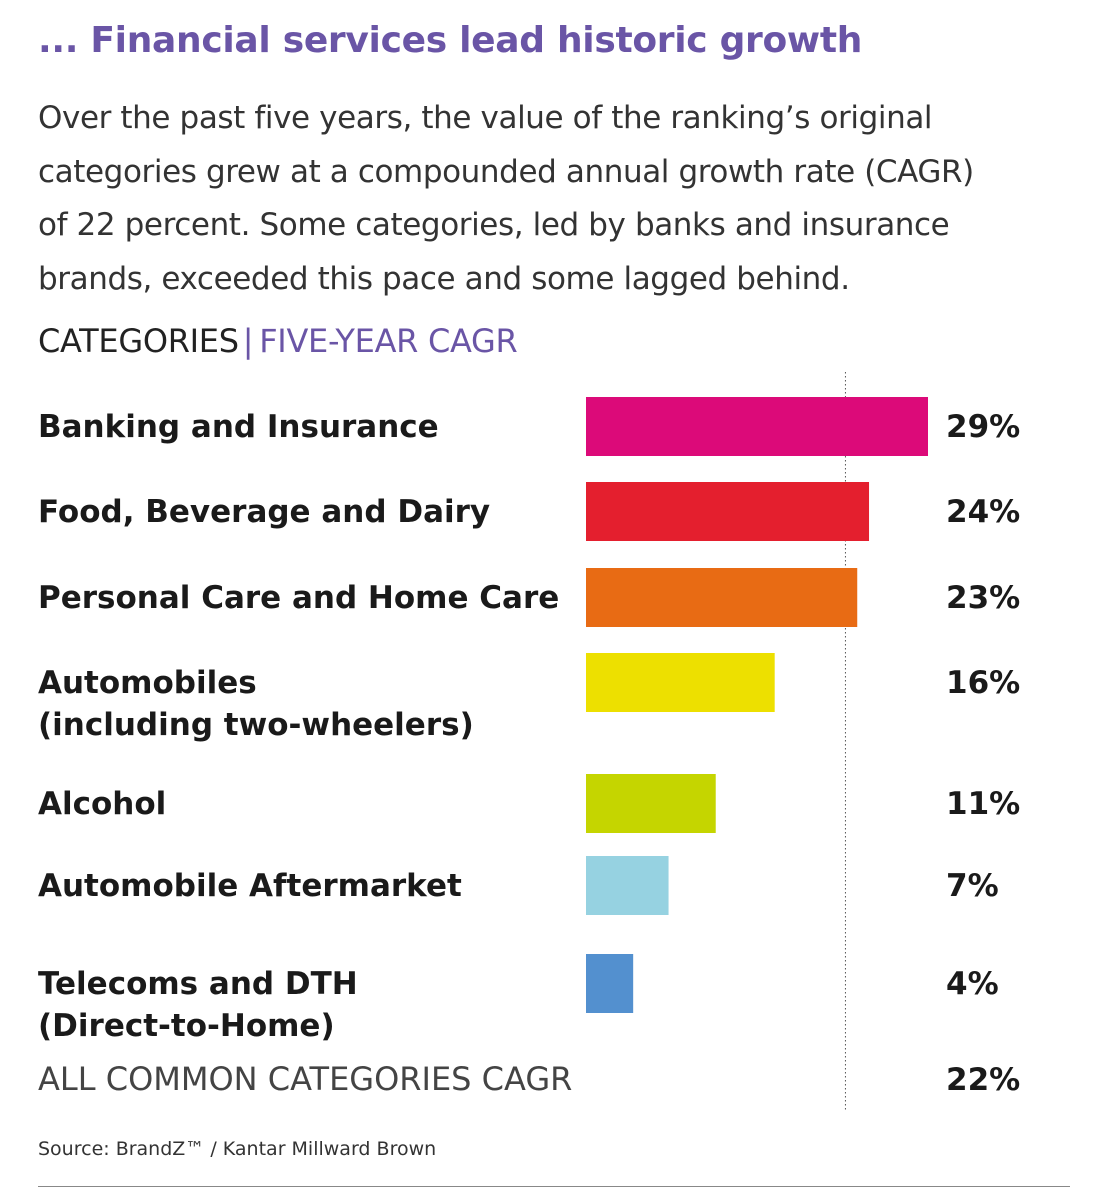  What do you see at coordinates (983, 1080) in the screenshot?
I see `reference-value-label: 22%` at bounding box center [983, 1080].